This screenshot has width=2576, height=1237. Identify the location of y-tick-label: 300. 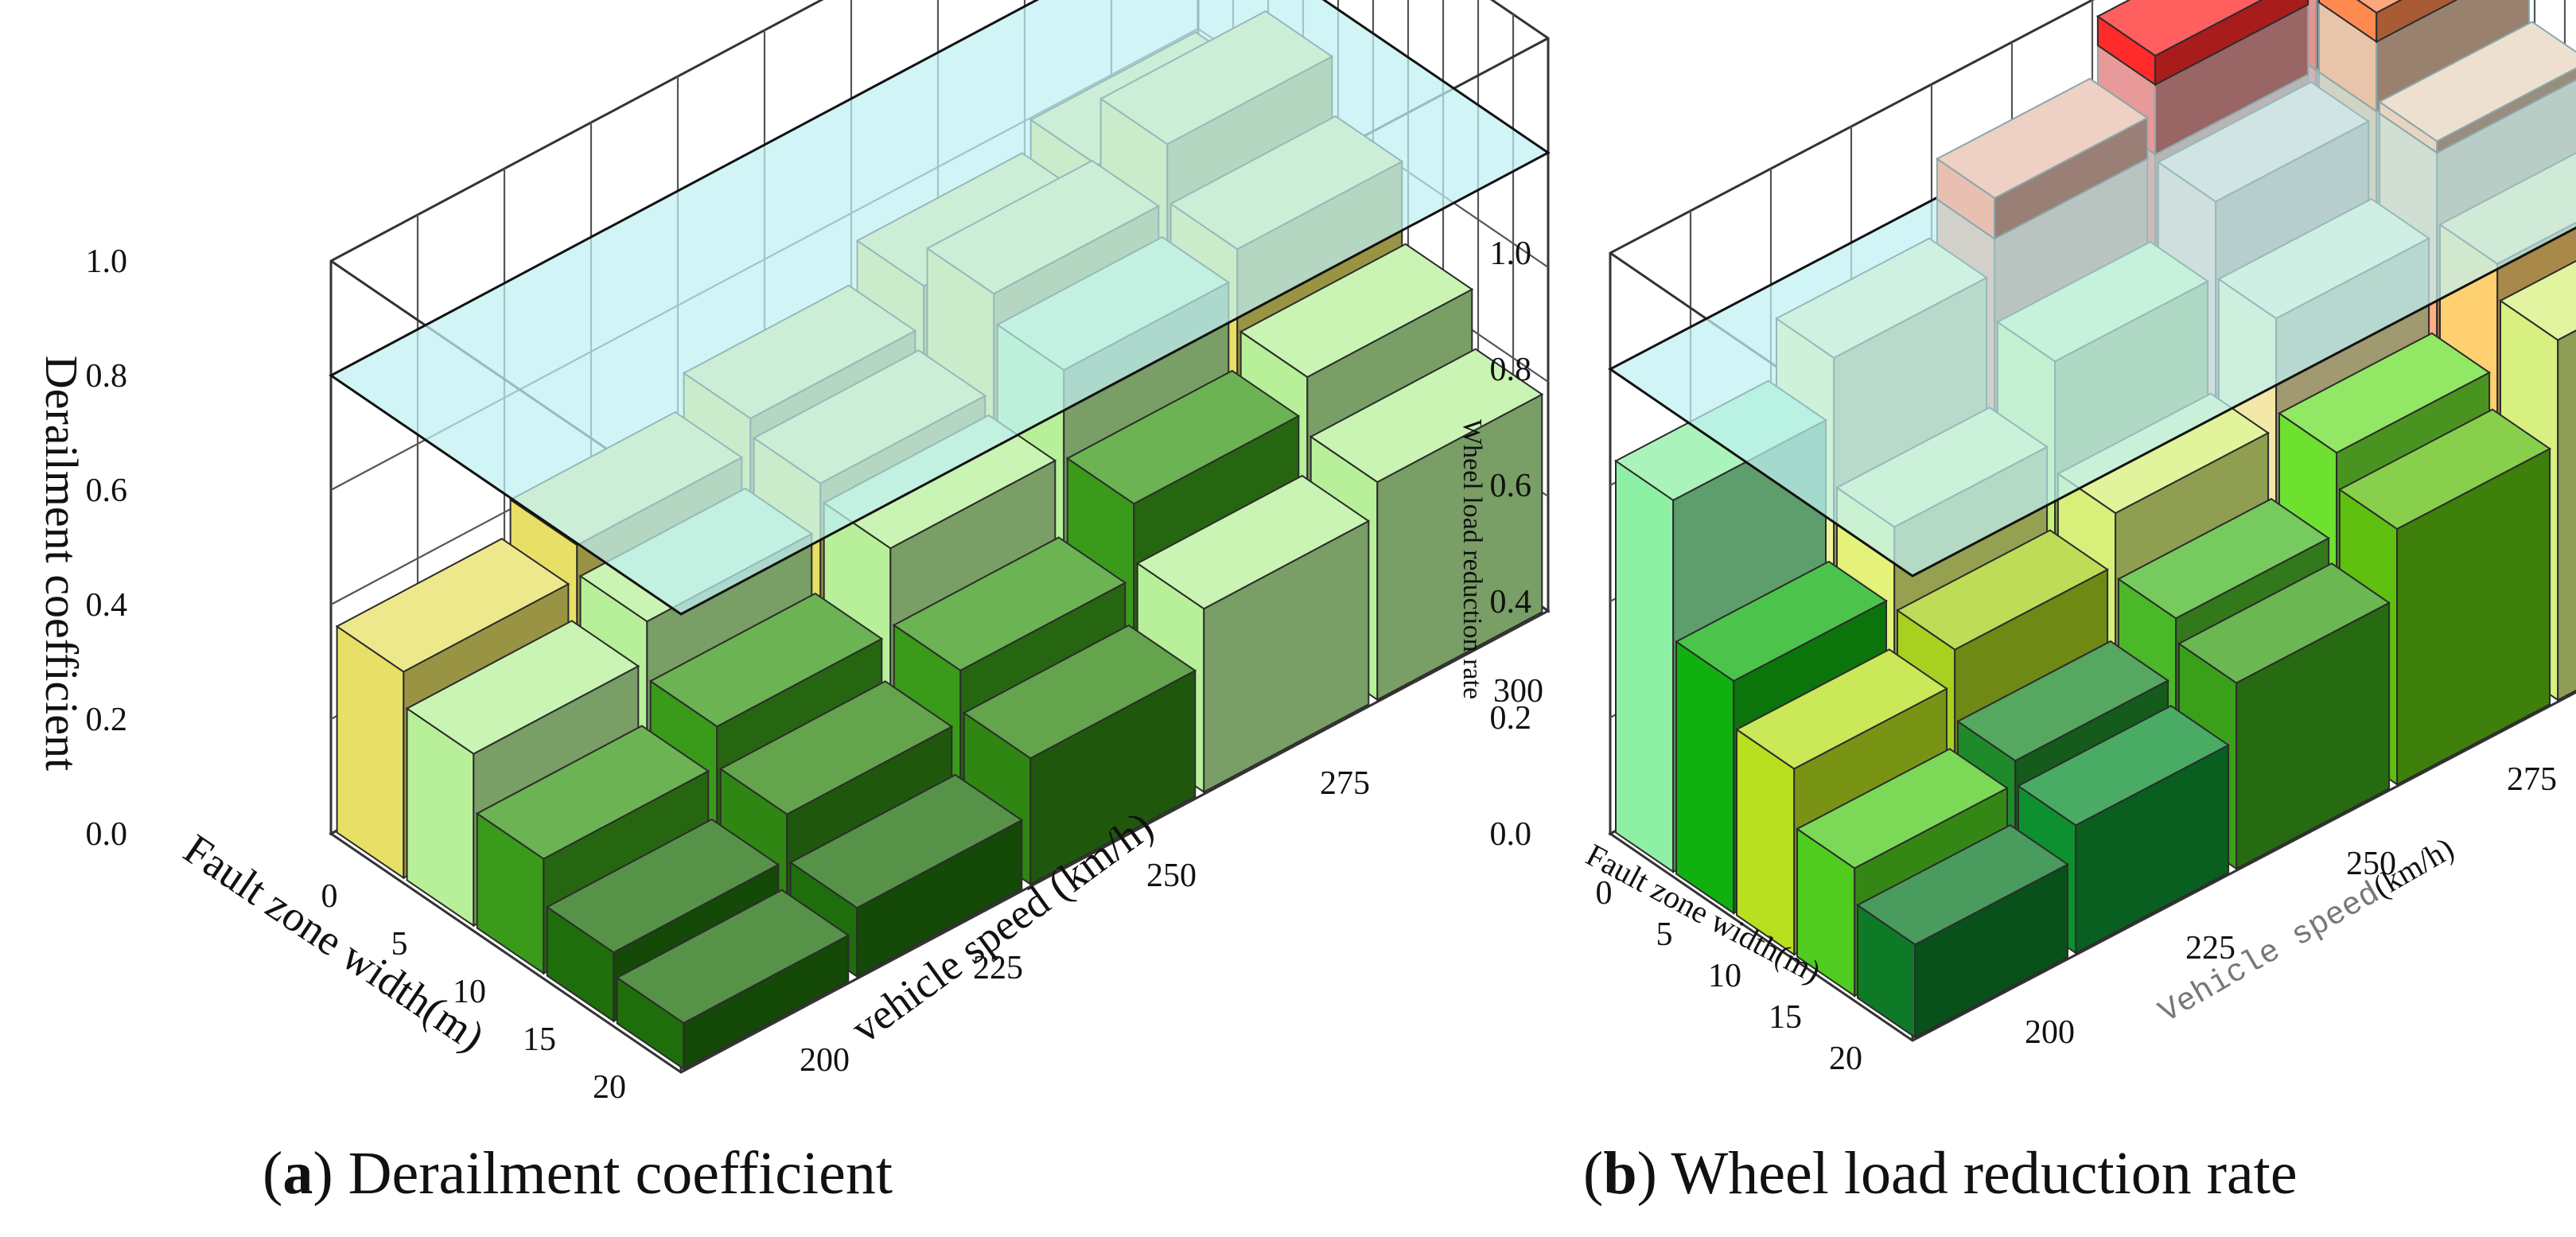
(1518, 691).